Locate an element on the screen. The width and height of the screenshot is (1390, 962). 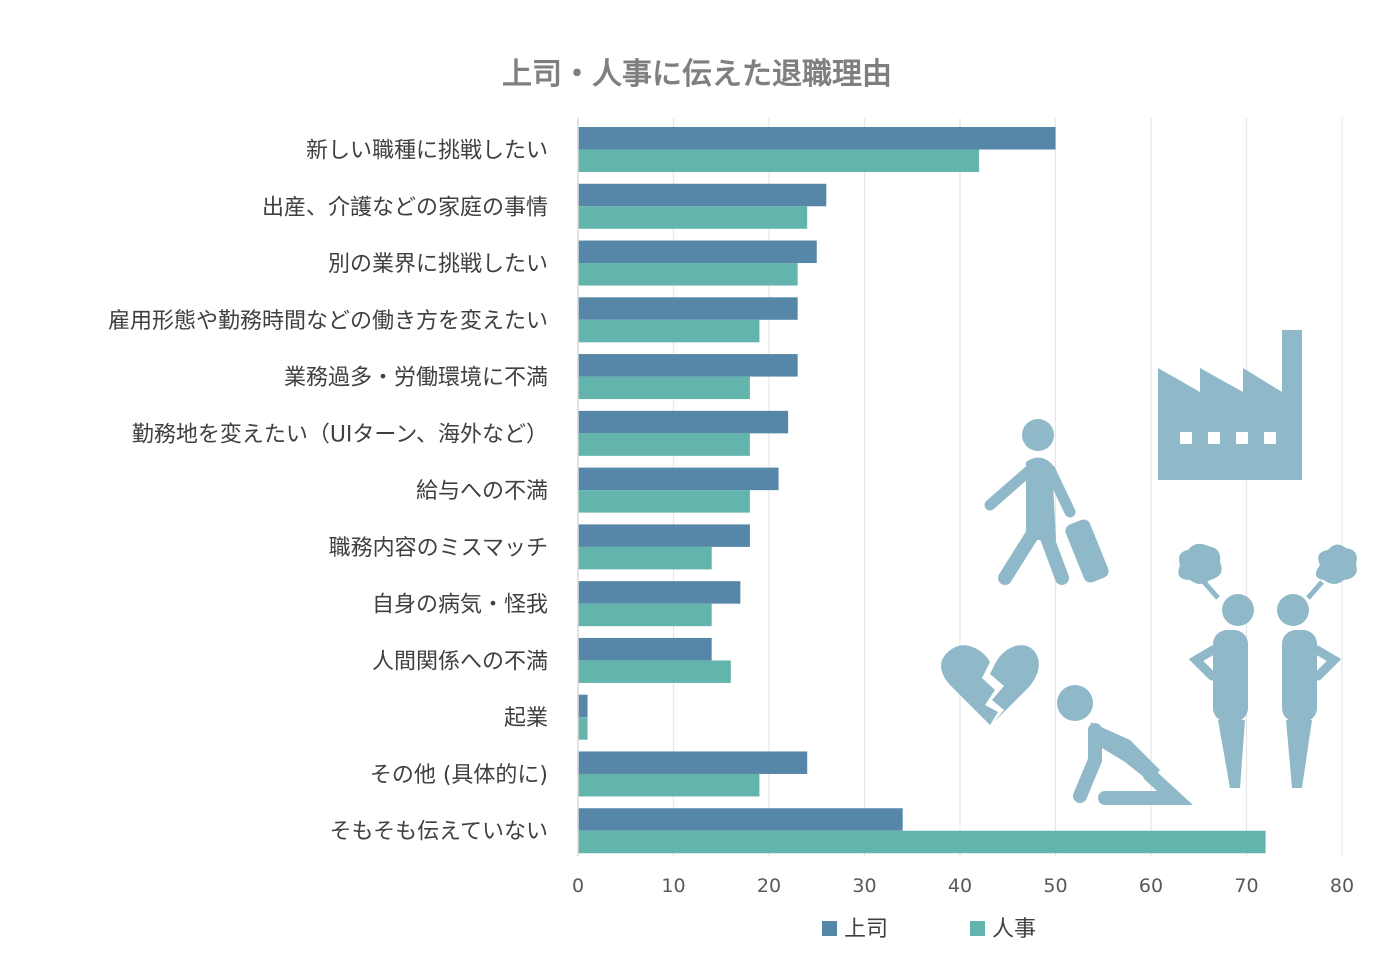
bar-上司-10 is located at coordinates (583, 706).